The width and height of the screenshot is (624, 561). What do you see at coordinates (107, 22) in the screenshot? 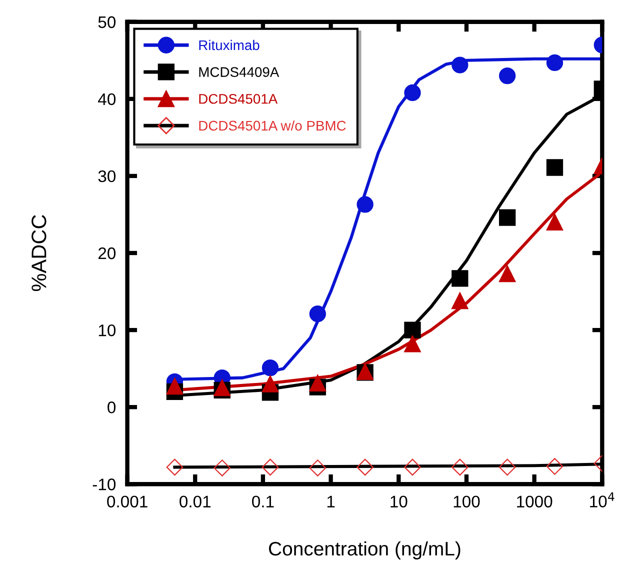
I see `y-tick-label: 50` at bounding box center [107, 22].